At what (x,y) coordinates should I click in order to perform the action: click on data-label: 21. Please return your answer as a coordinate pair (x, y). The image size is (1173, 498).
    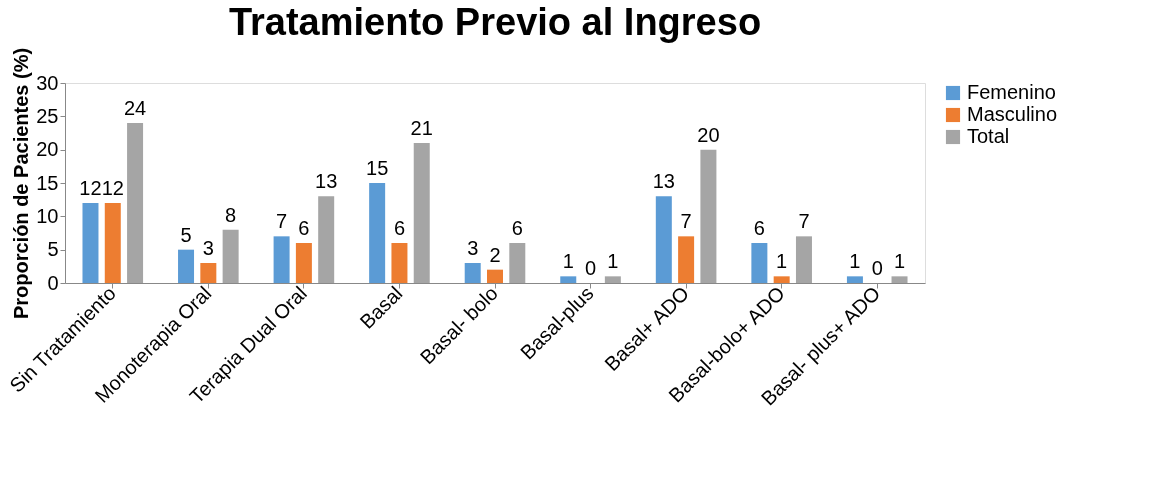
    Looking at the image, I should click on (421, 128).